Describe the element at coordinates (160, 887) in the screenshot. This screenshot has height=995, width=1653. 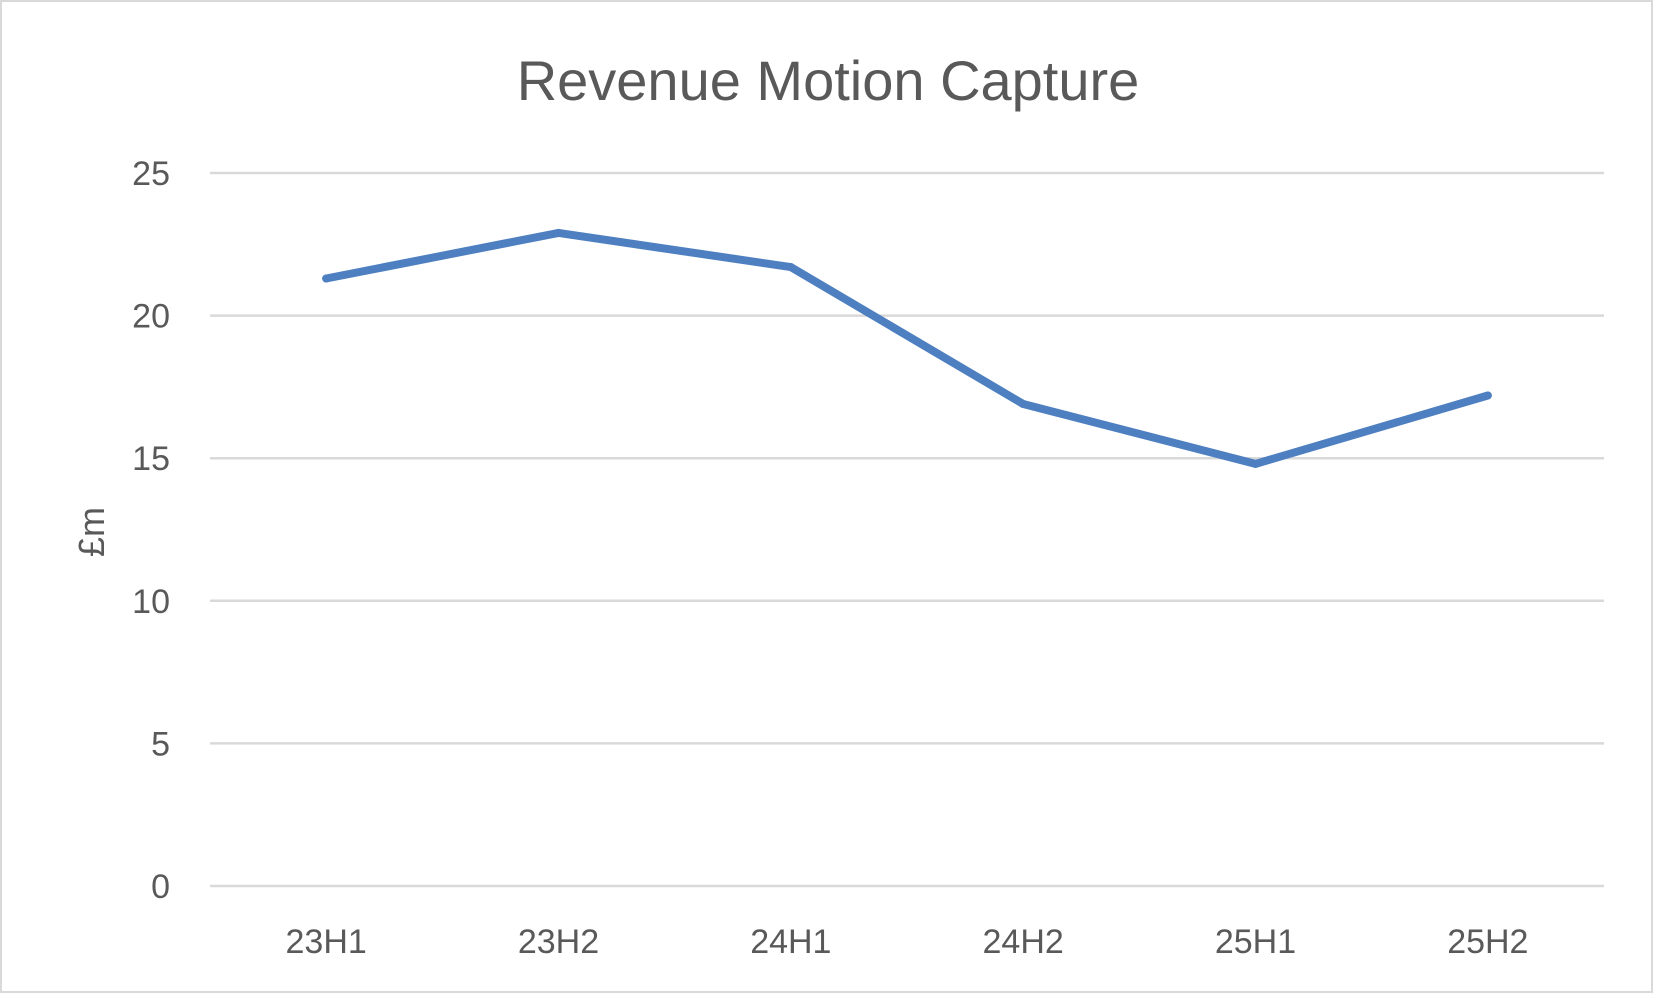
I see `y-tick-label: 0` at that location.